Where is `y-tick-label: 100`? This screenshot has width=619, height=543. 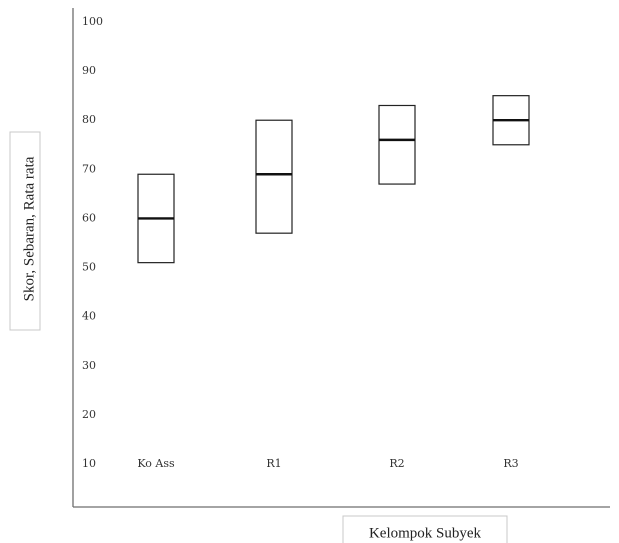 y-tick-label: 100 is located at coordinates (92, 21).